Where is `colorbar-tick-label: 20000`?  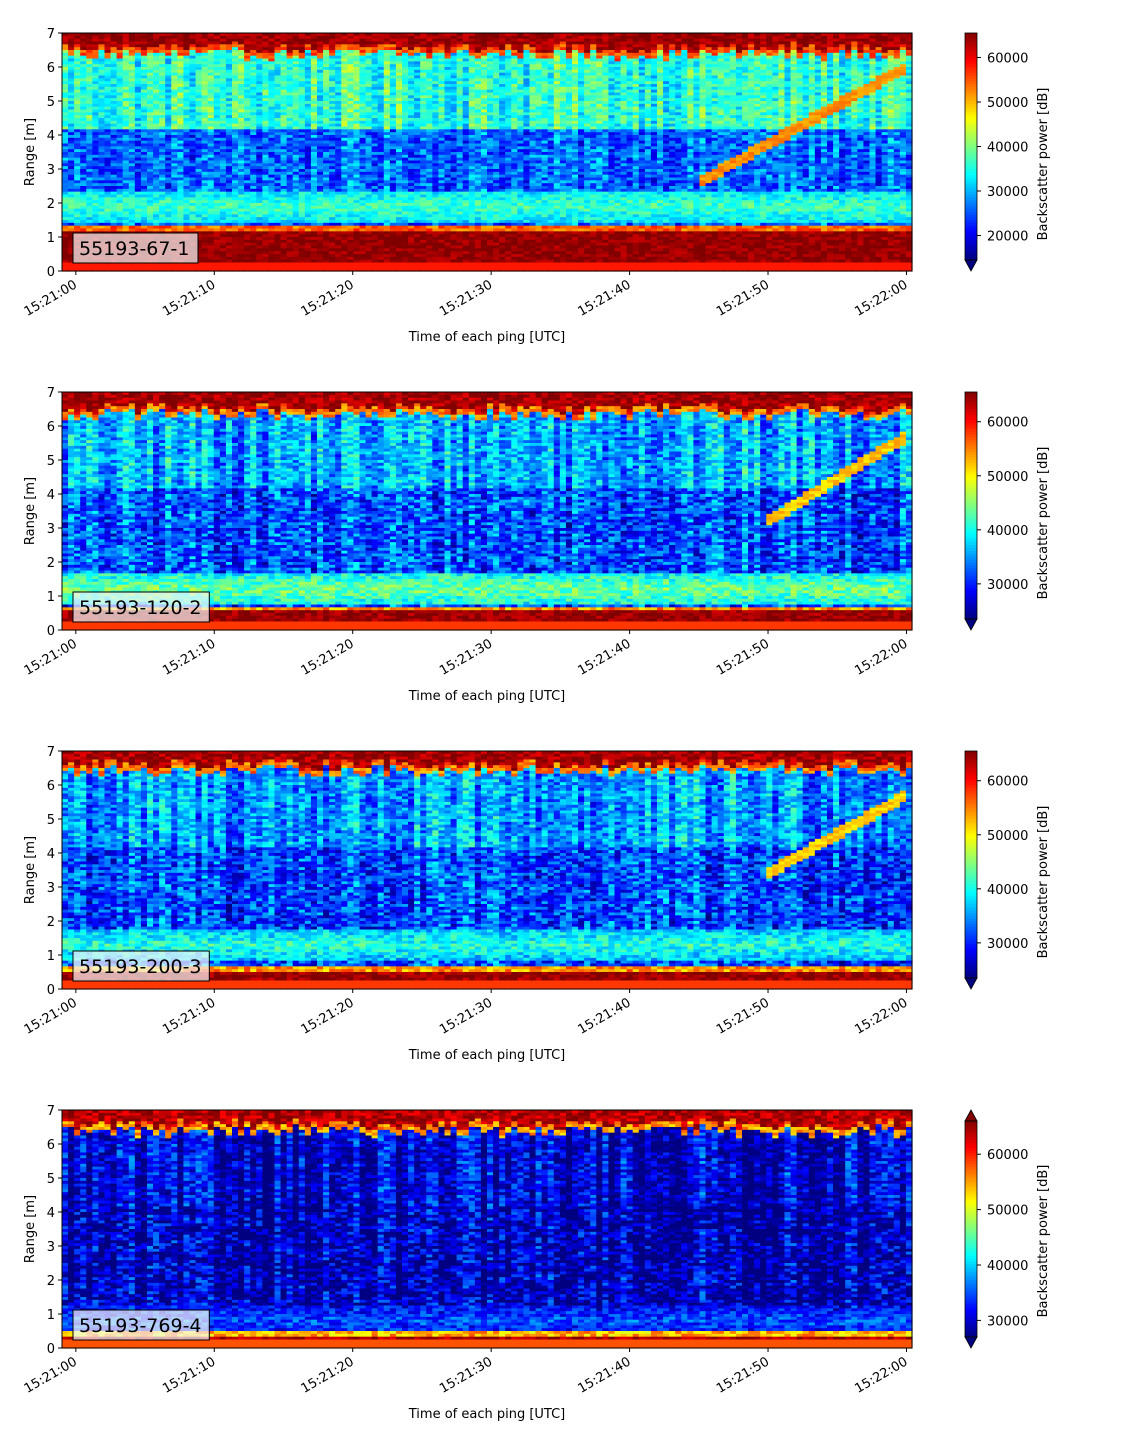 colorbar-tick-label: 20000 is located at coordinates (1007, 237).